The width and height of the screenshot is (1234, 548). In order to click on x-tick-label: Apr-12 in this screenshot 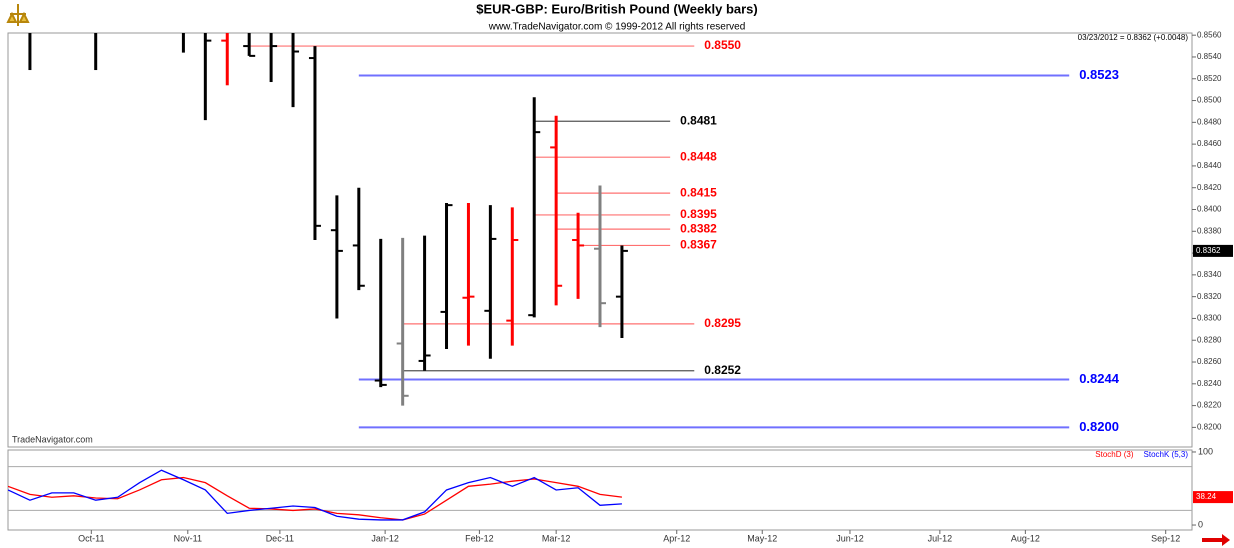, I will do `click(676, 538)`.